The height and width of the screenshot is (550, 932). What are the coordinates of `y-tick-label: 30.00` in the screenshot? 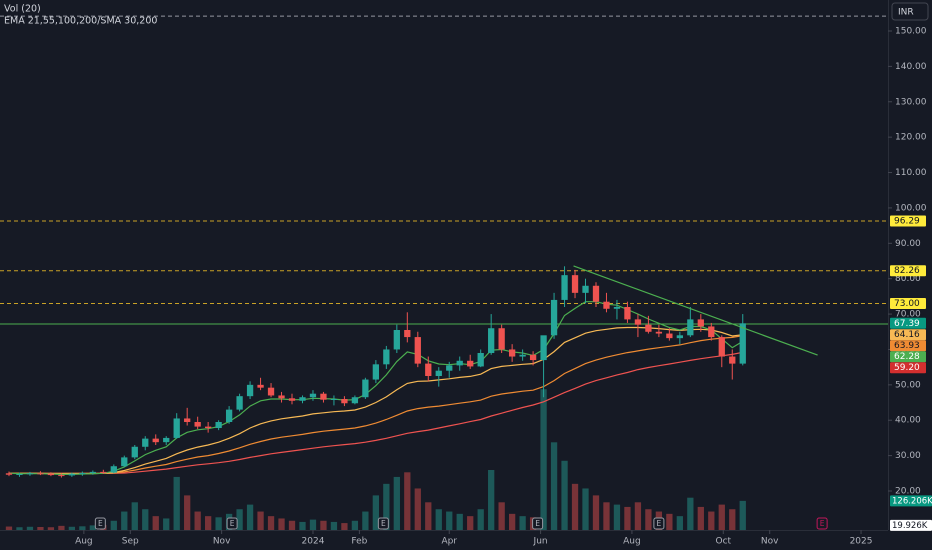 It's located at (908, 456).